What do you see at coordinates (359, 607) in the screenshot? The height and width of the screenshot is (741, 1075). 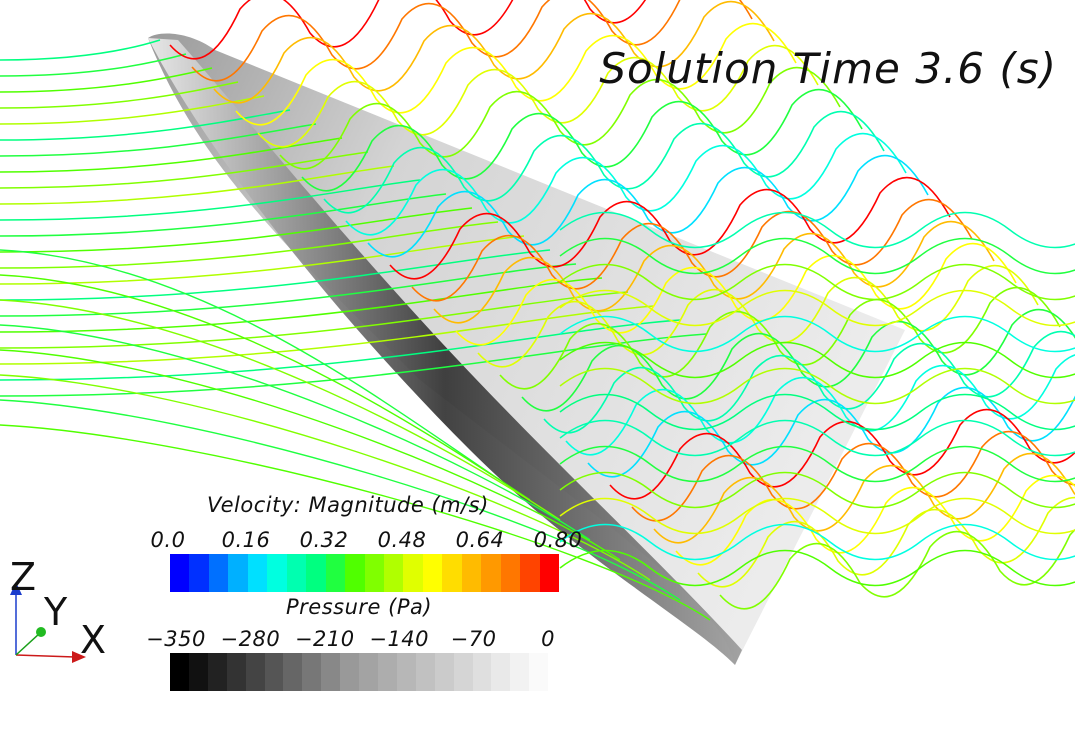 I see `pressure-legend-title: Pressure (Pa)` at bounding box center [359, 607].